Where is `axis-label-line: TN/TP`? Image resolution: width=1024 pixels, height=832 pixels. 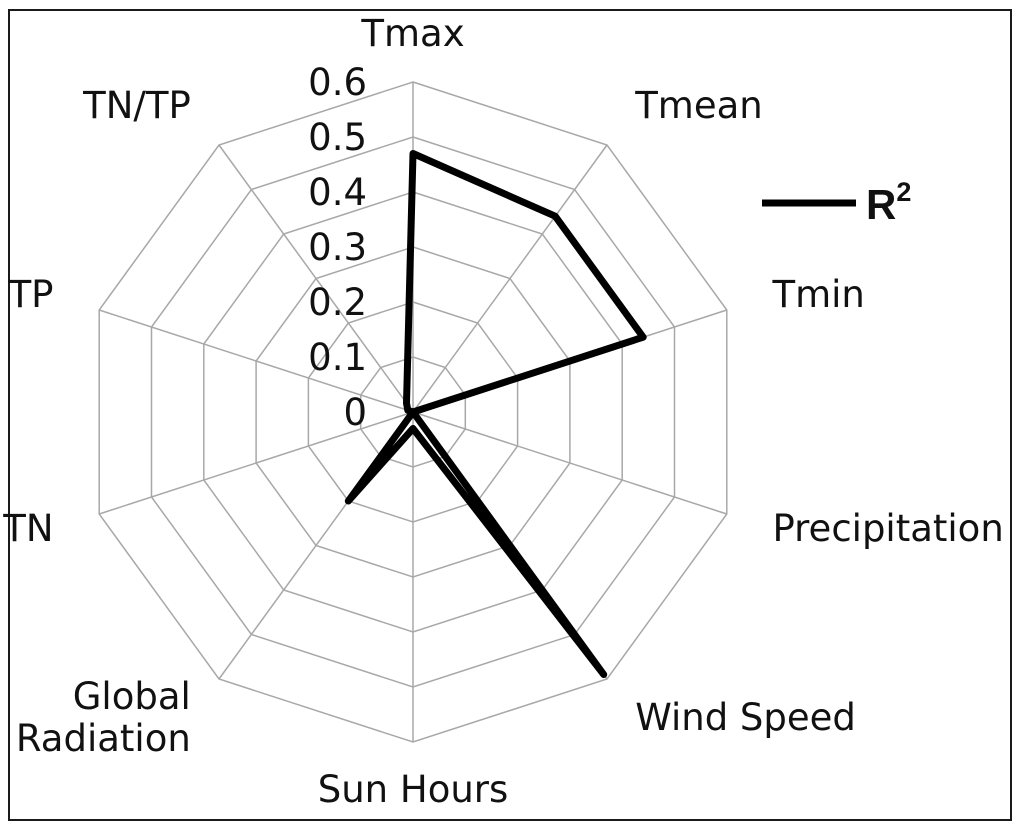 axis-label-line: TN/TP is located at coordinates (136, 105).